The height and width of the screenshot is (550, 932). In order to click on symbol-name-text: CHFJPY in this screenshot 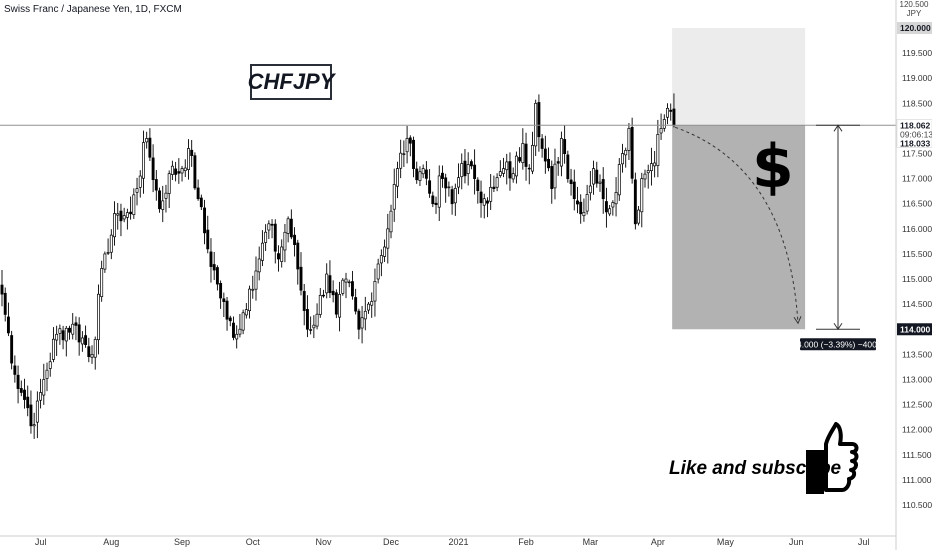, I will do `click(291, 81)`.